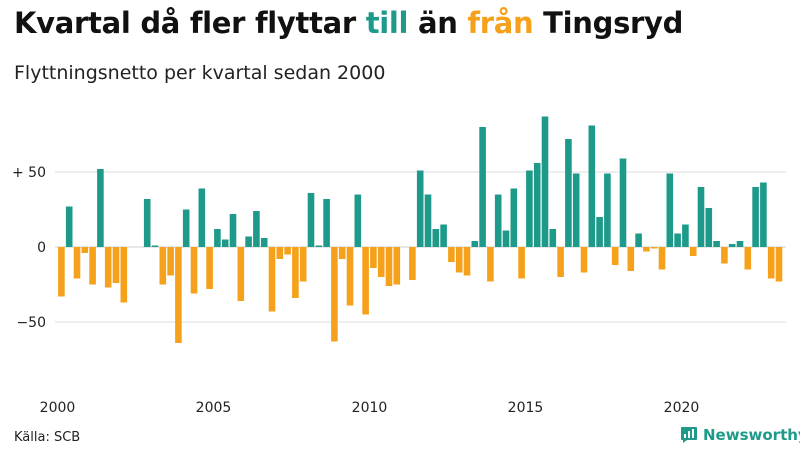 This screenshot has width=800, height=450. What do you see at coordinates (47, 437) in the screenshot?
I see `source-note: Källa: SCB` at bounding box center [47, 437].